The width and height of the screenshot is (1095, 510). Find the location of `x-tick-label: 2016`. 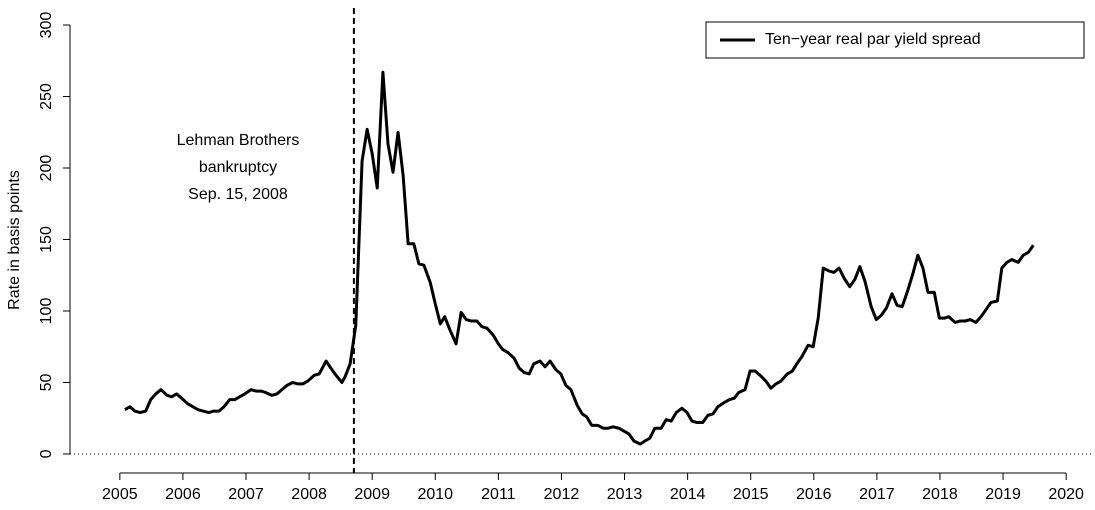

x-tick-label: 2016 is located at coordinates (814, 494).